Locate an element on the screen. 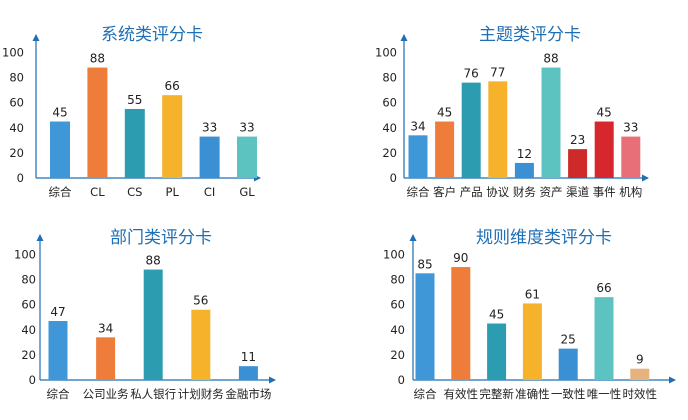 Image resolution: width=688 pixels, height=420 pixels. value-label: 23 is located at coordinates (577, 140).